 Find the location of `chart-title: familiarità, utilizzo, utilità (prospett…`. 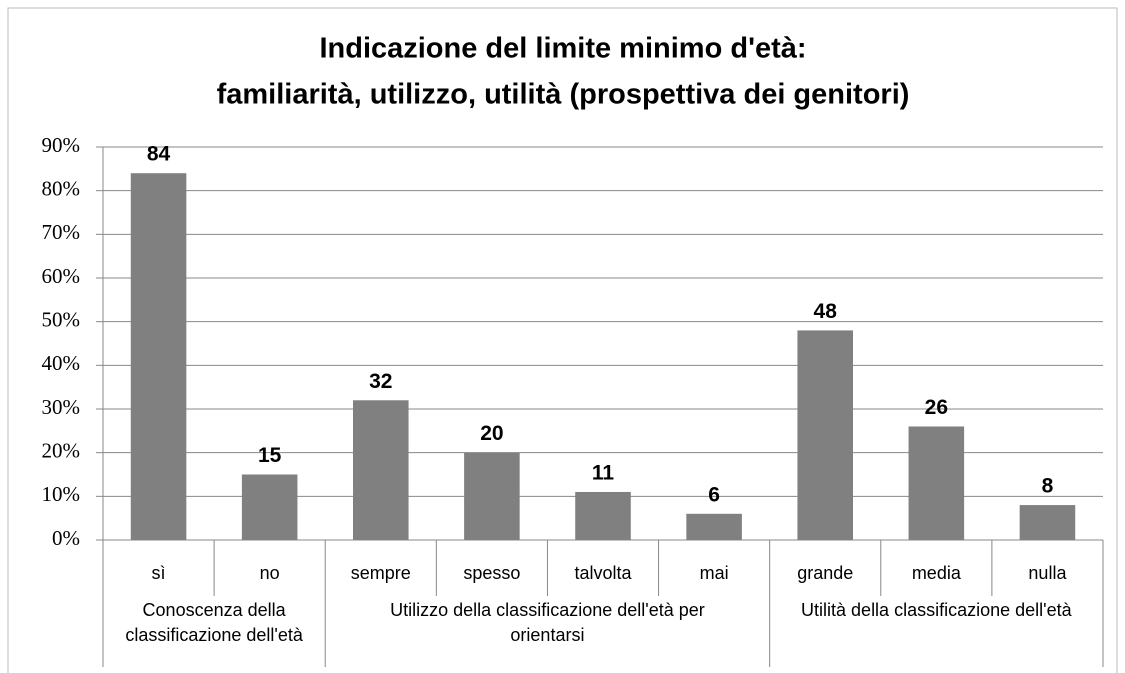

chart-title: familiarità, utilizzo, utilità (prospett… is located at coordinates (563, 95).